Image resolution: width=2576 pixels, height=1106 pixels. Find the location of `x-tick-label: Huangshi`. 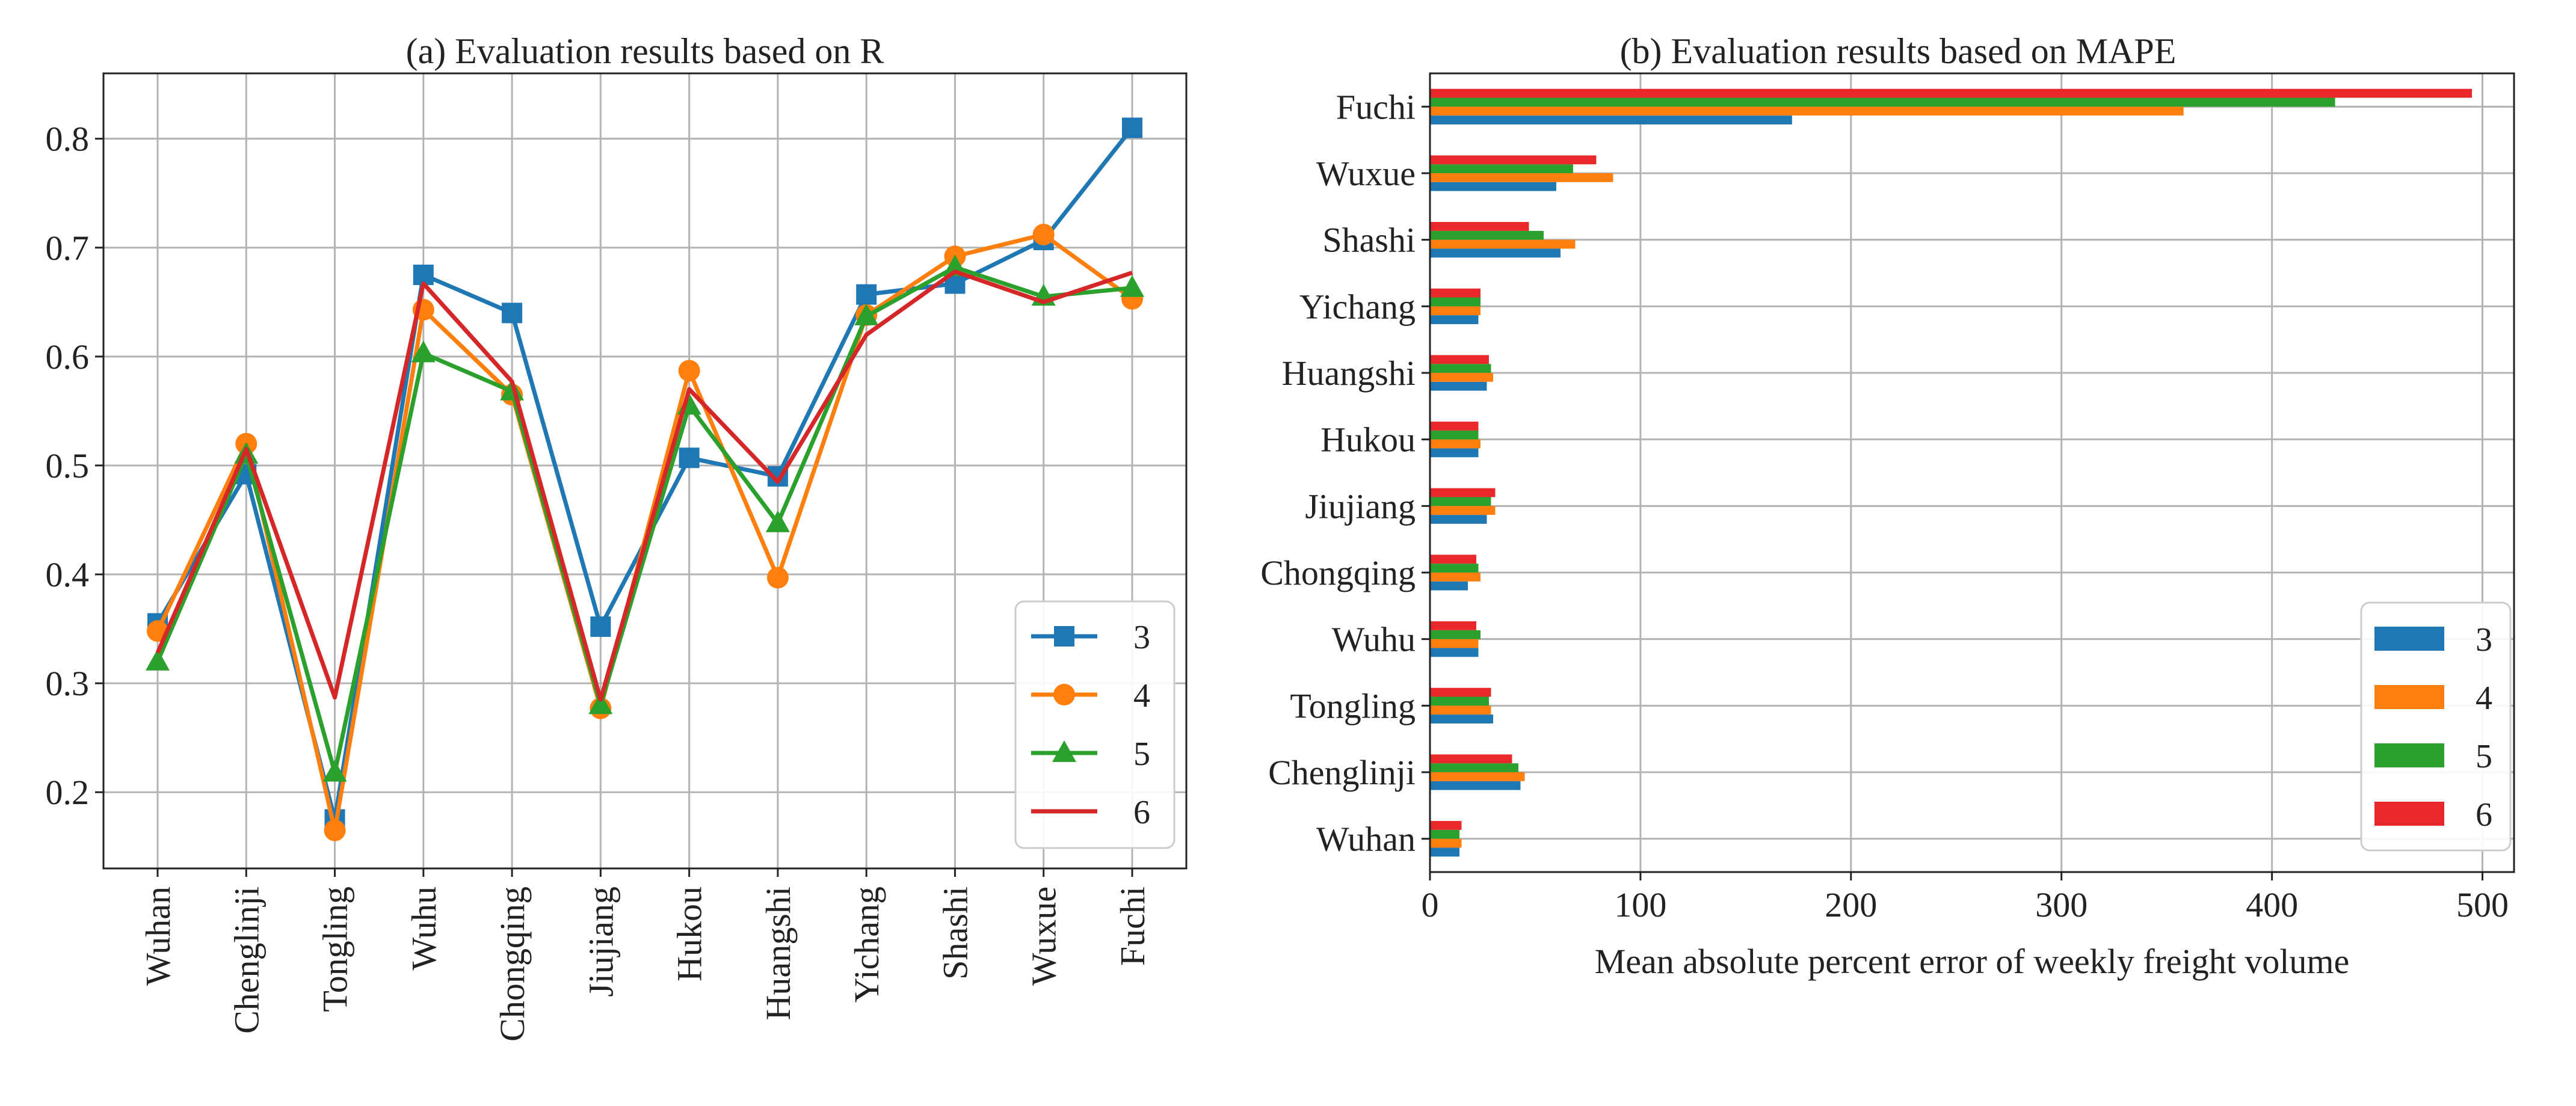

x-tick-label: Huangshi is located at coordinates (778, 953).